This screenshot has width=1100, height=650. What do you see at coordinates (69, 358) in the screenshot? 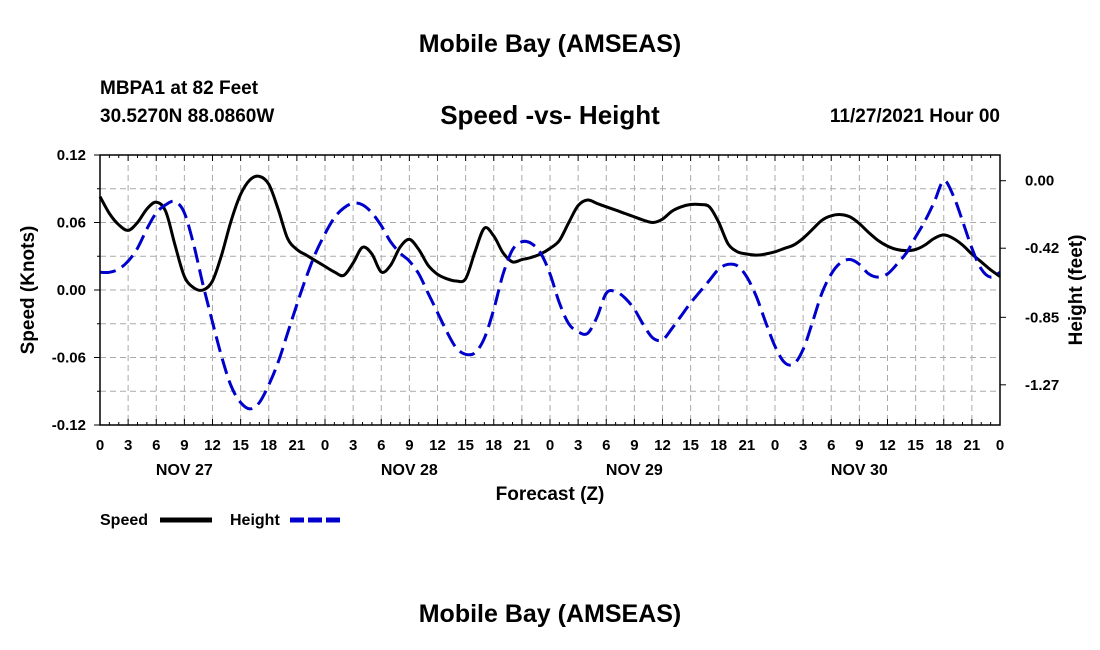
I see `y-left-tick-label: -0.06` at bounding box center [69, 358].